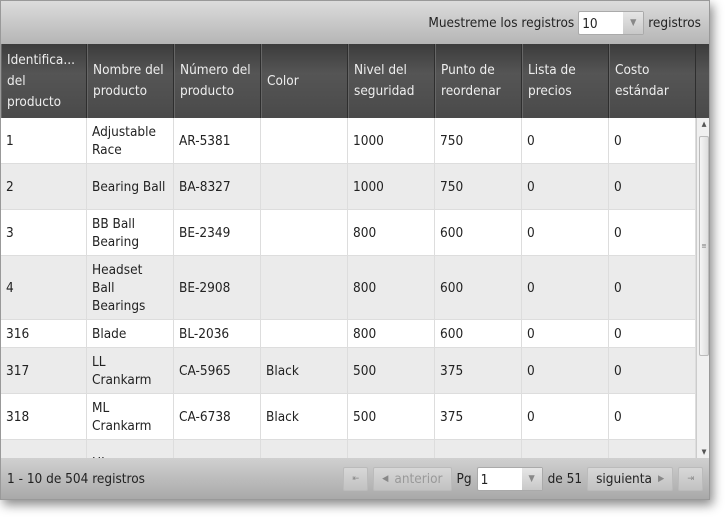  What do you see at coordinates (44, 186) in the screenshot?
I see `table-cell: 2` at bounding box center [44, 186].